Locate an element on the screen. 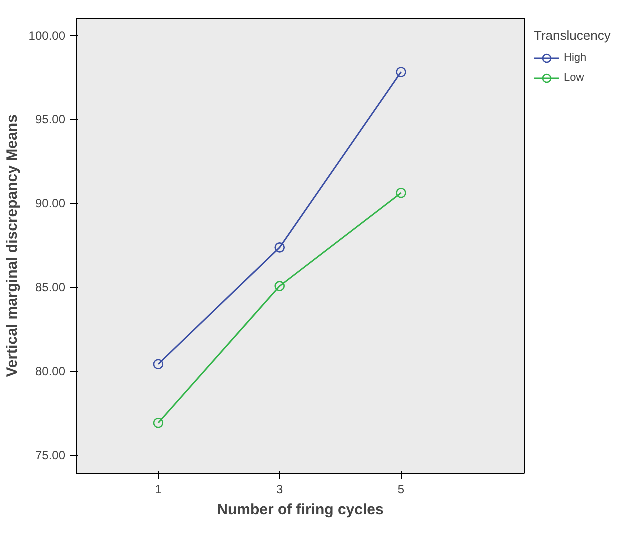  y-tick-label: 95.00 is located at coordinates (50, 119).